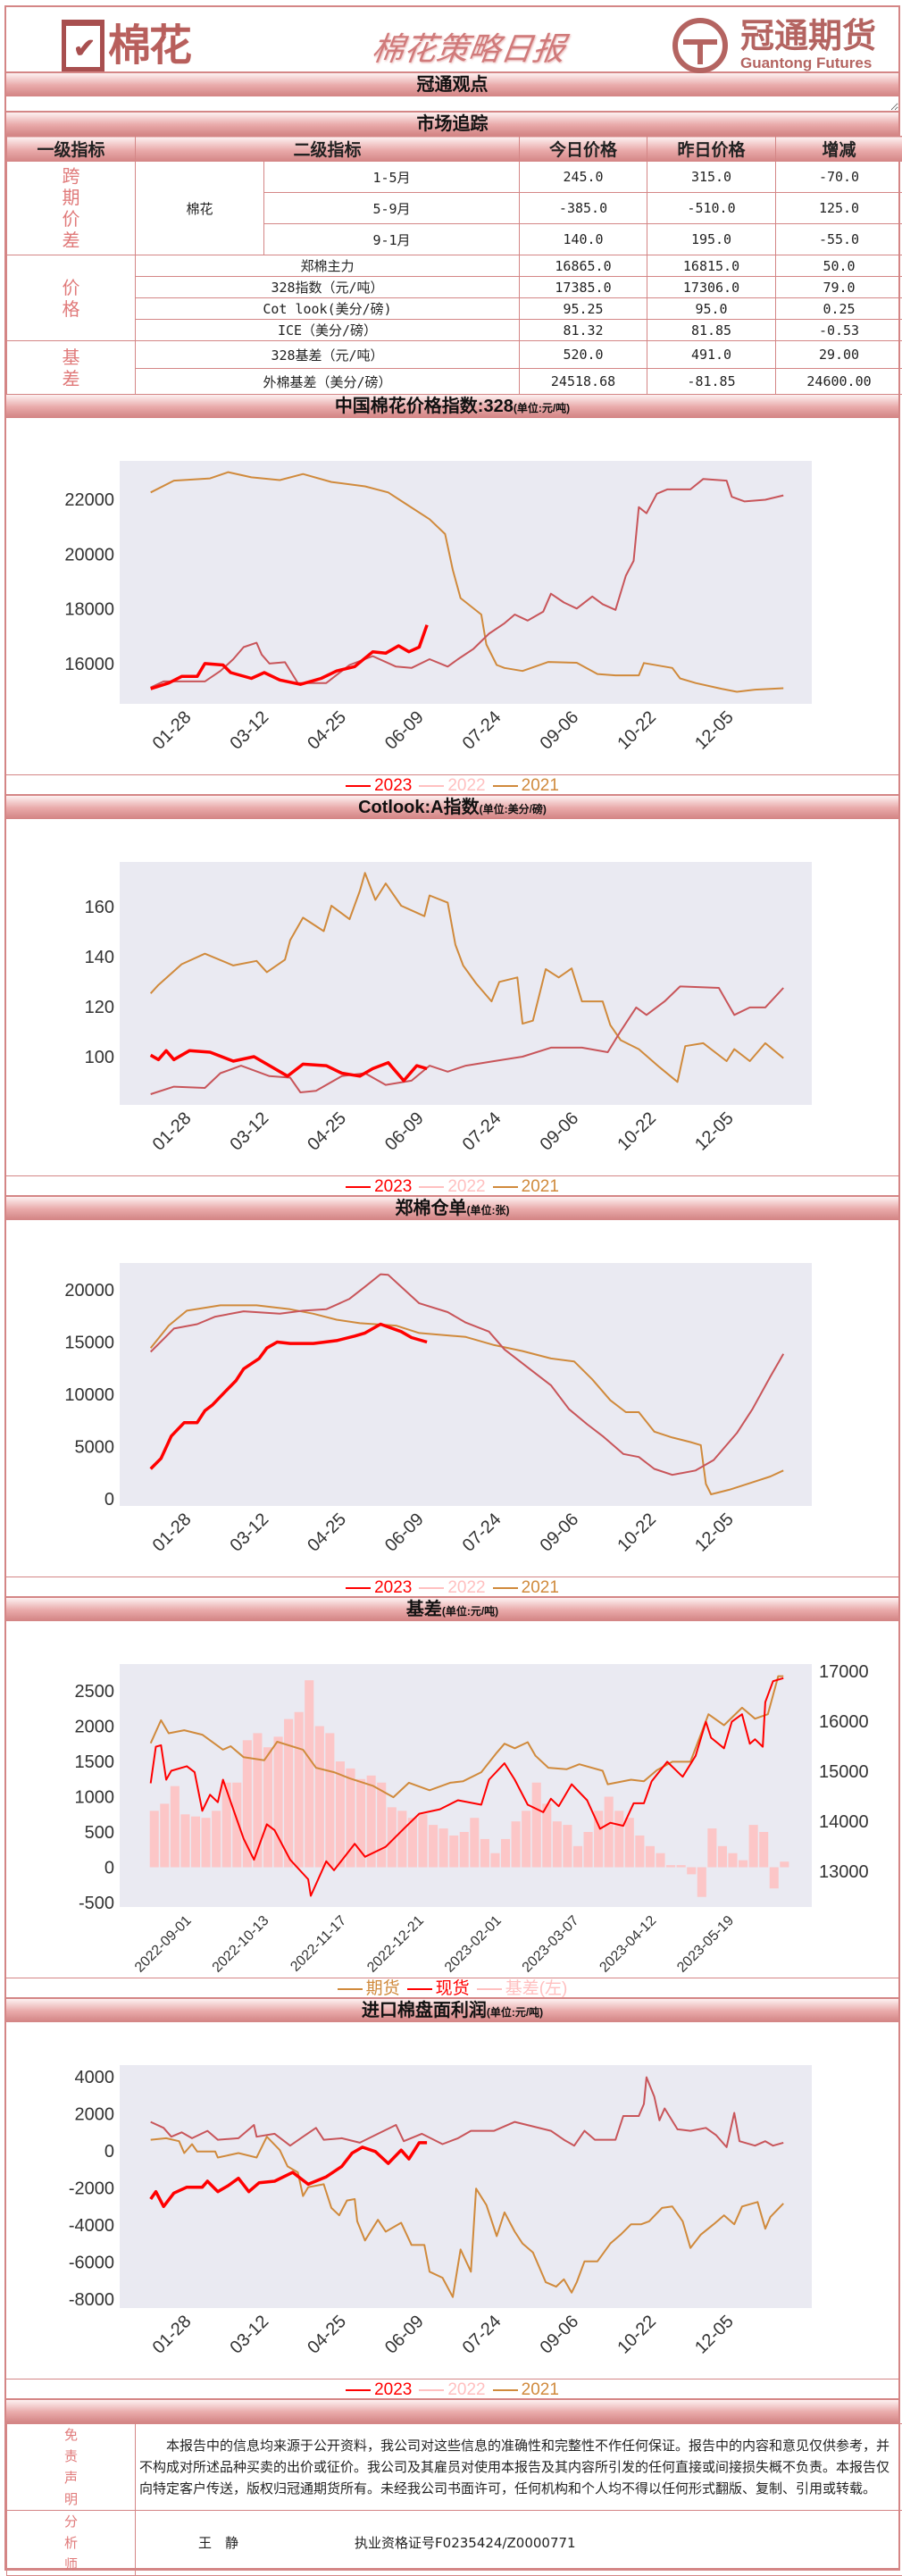 The height and width of the screenshot is (2576, 902). I want to click on y-tick-label: 15000, so click(89, 1343).